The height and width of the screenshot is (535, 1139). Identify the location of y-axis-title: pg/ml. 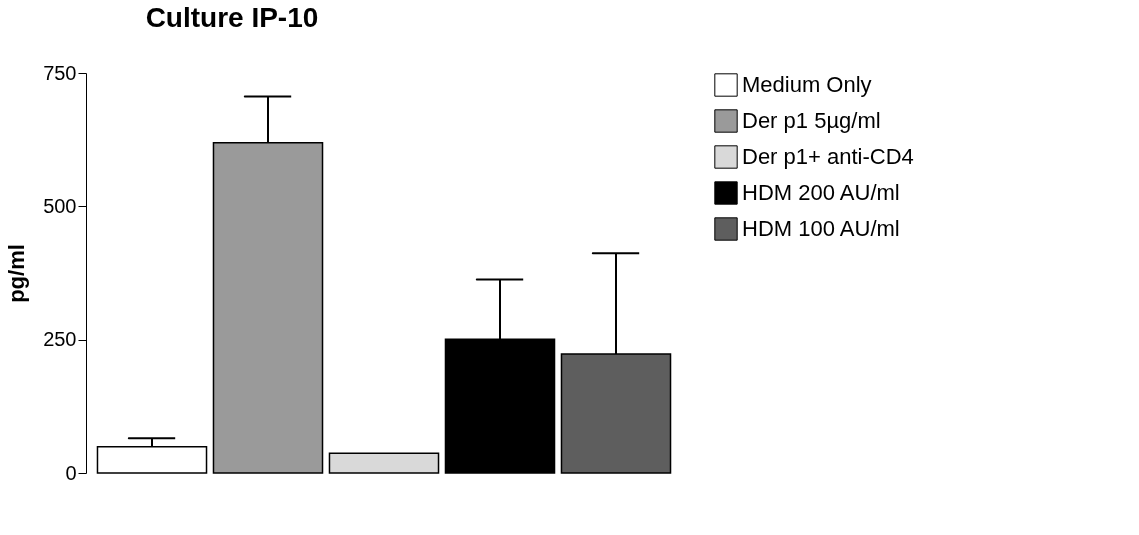
(17, 273).